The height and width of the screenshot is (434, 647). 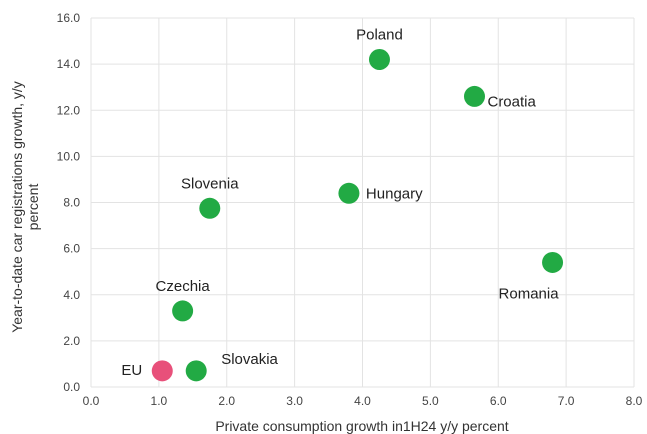 I want to click on y-tick-label: 8.0, so click(x=71, y=203).